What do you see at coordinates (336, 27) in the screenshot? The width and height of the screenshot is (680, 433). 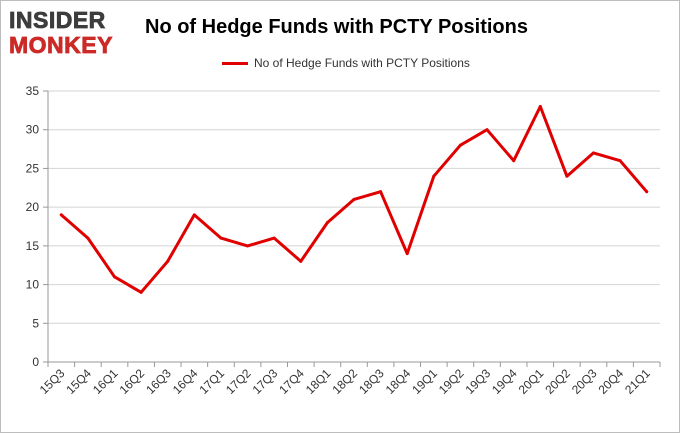 I see `chart-title: No of Hedge Funds with PCTY Positions` at bounding box center [336, 27].